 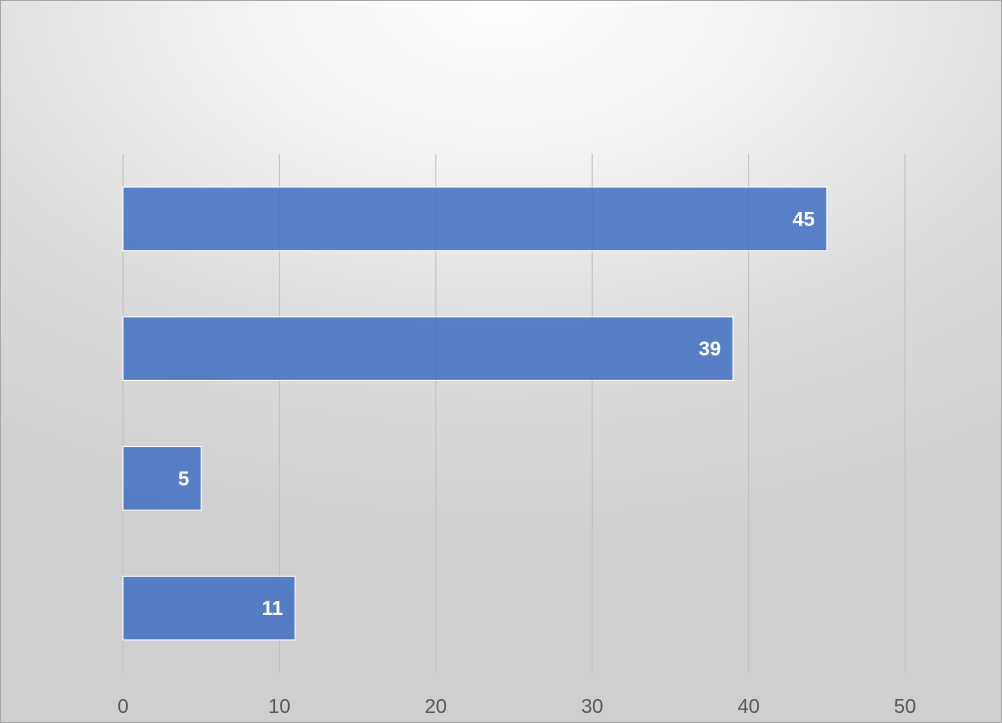 I want to click on bar-data-label: 11, so click(x=272, y=609).